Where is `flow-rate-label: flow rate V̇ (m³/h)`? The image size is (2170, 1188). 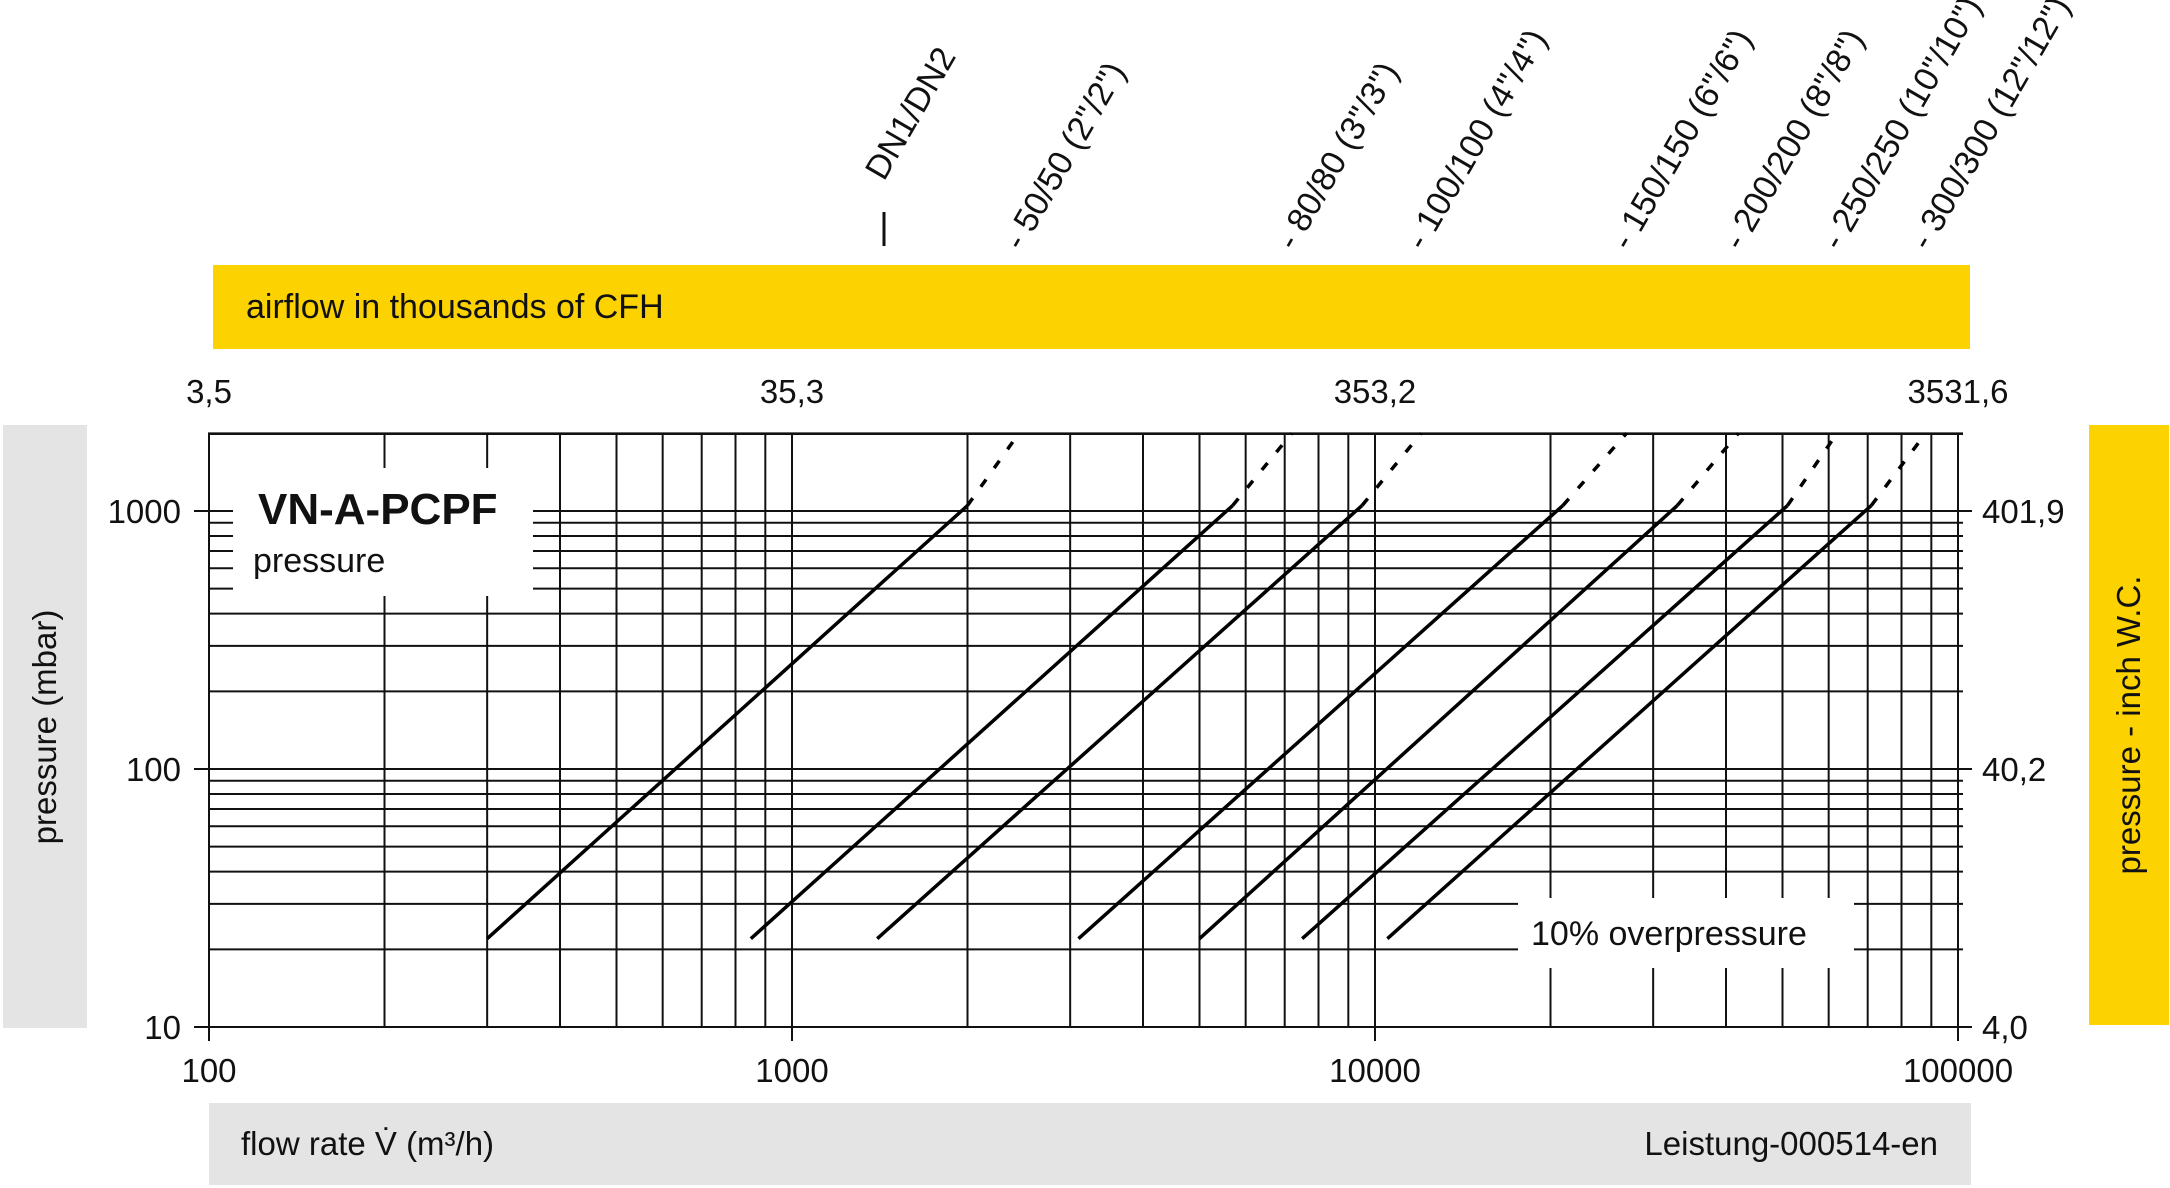 flow-rate-label: flow rate V̇ (m³/h) is located at coordinates (368, 1143).